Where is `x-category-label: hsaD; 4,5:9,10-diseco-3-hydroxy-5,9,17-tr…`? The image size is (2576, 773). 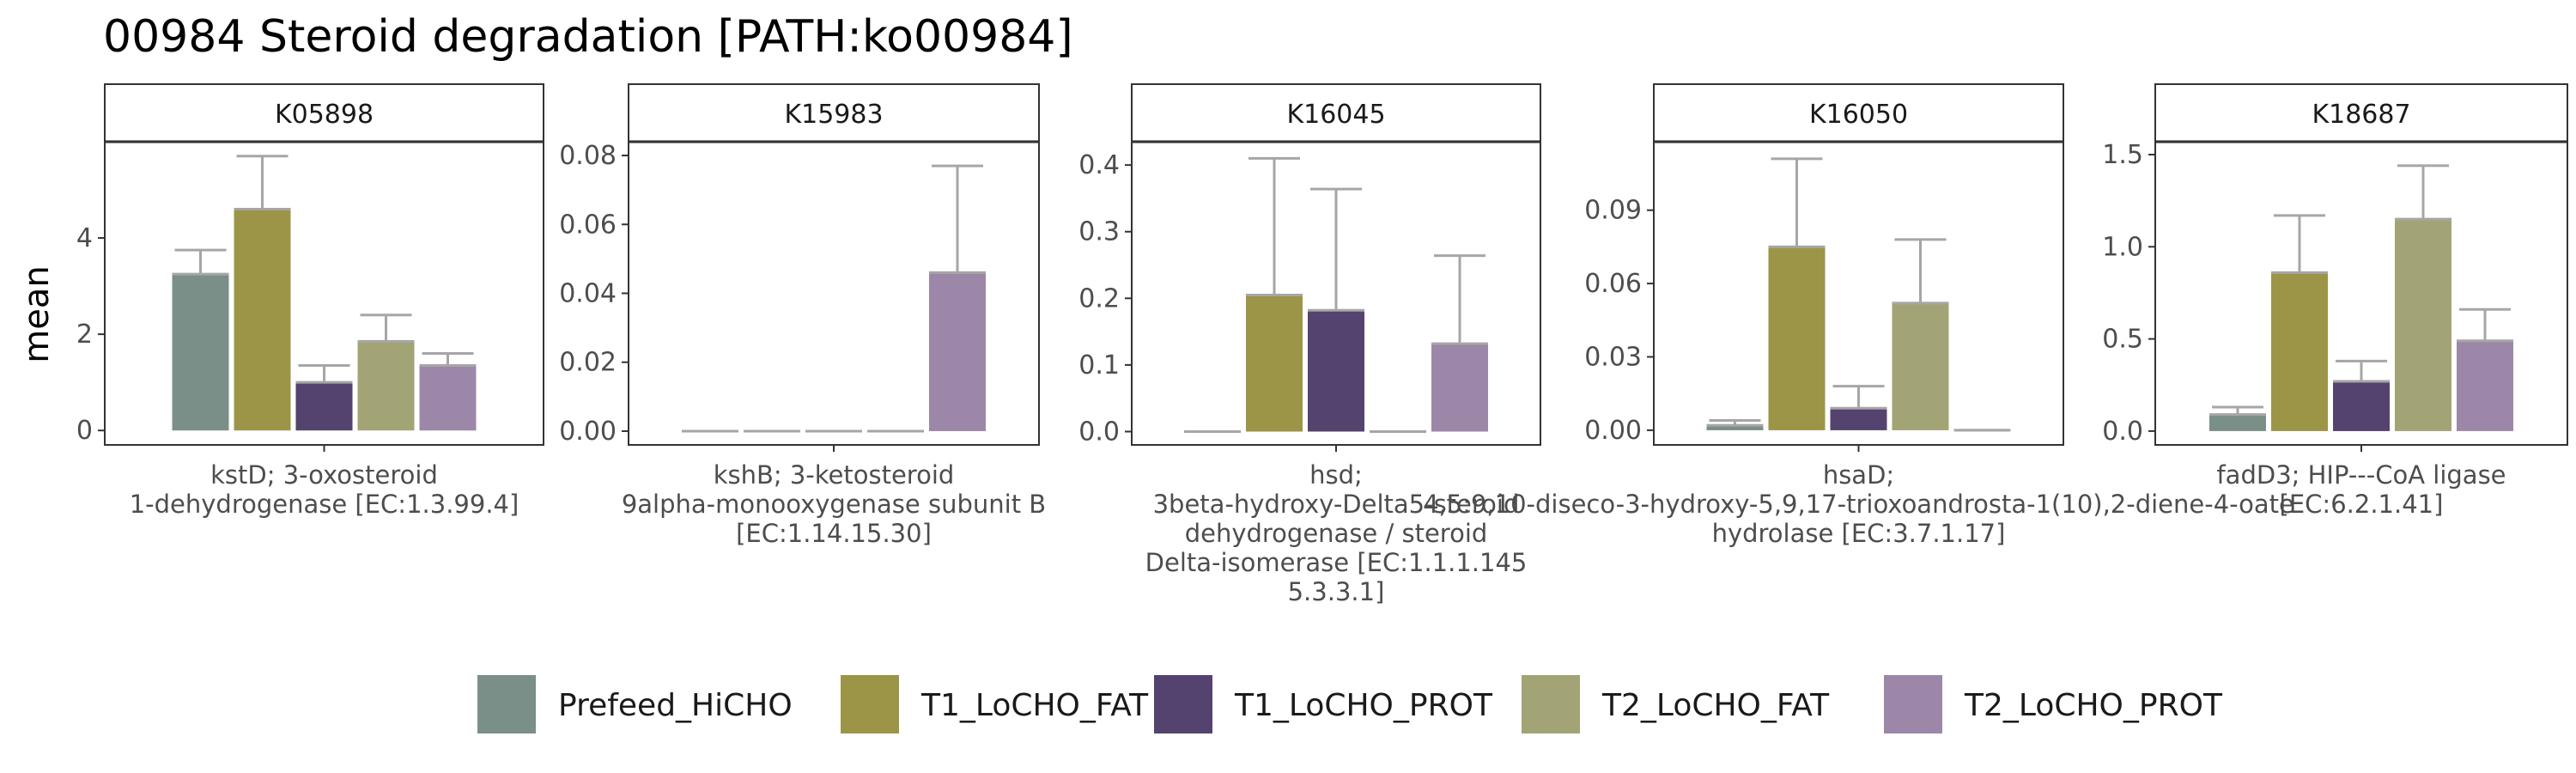 x-category-label: hsaD; 4,5:9,10-diseco-3-hydroxy-5,9,17-tr… is located at coordinates (1858, 504).